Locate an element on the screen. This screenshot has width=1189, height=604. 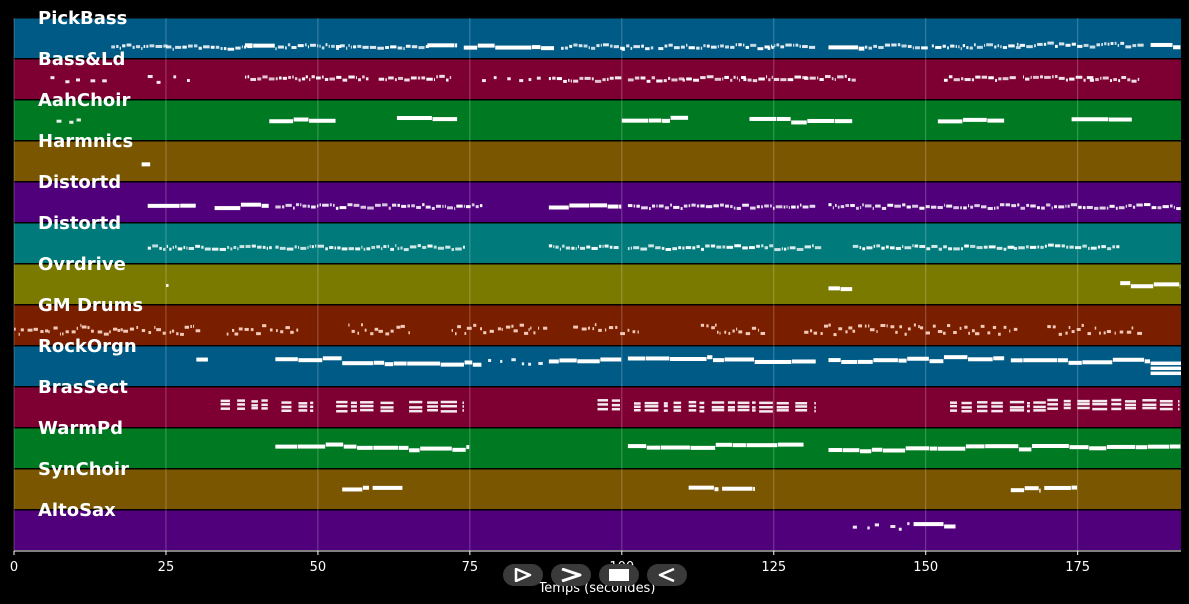
forward-button is located at coordinates (571, 575).